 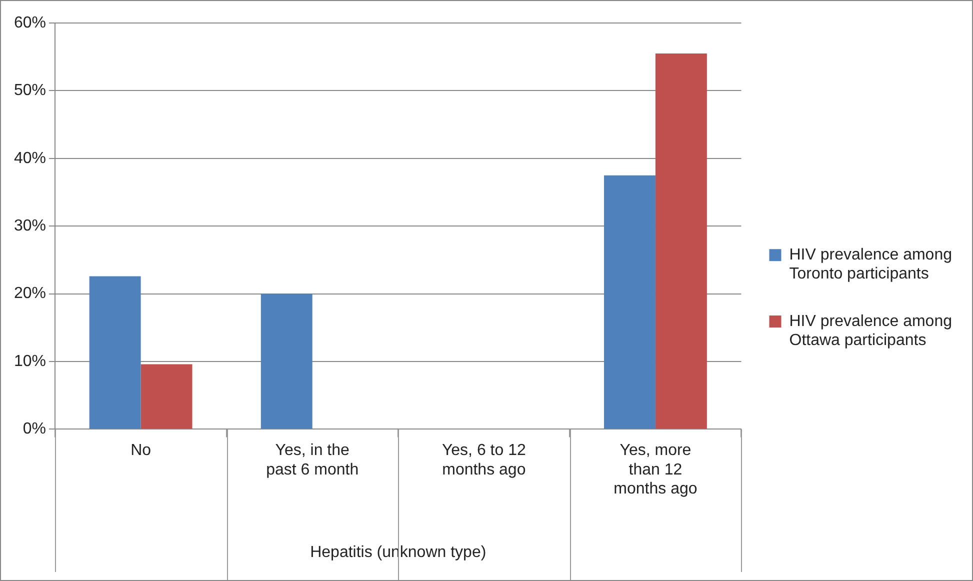 I want to click on legend-label: HIV prevalence among Ottawa participants, so click(x=870, y=331).